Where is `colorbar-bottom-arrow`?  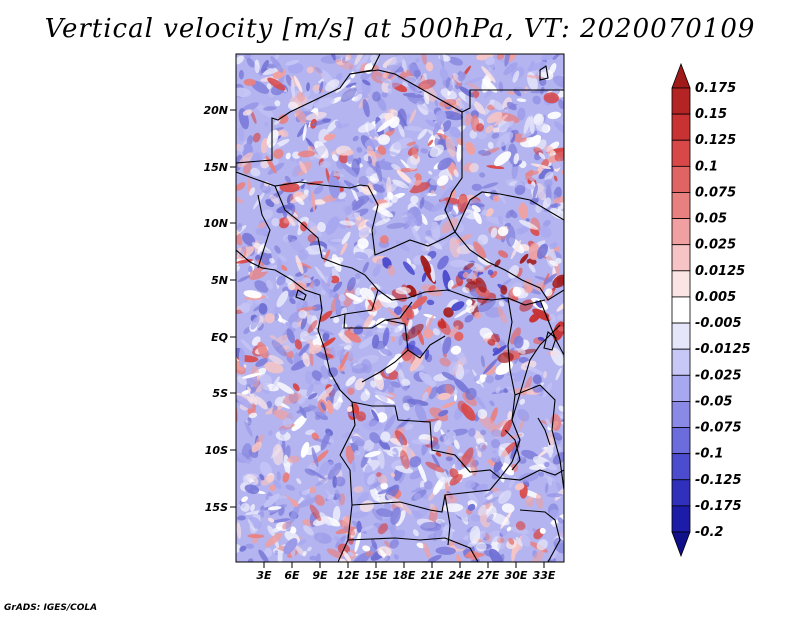 colorbar-bottom-arrow is located at coordinates (681, 544).